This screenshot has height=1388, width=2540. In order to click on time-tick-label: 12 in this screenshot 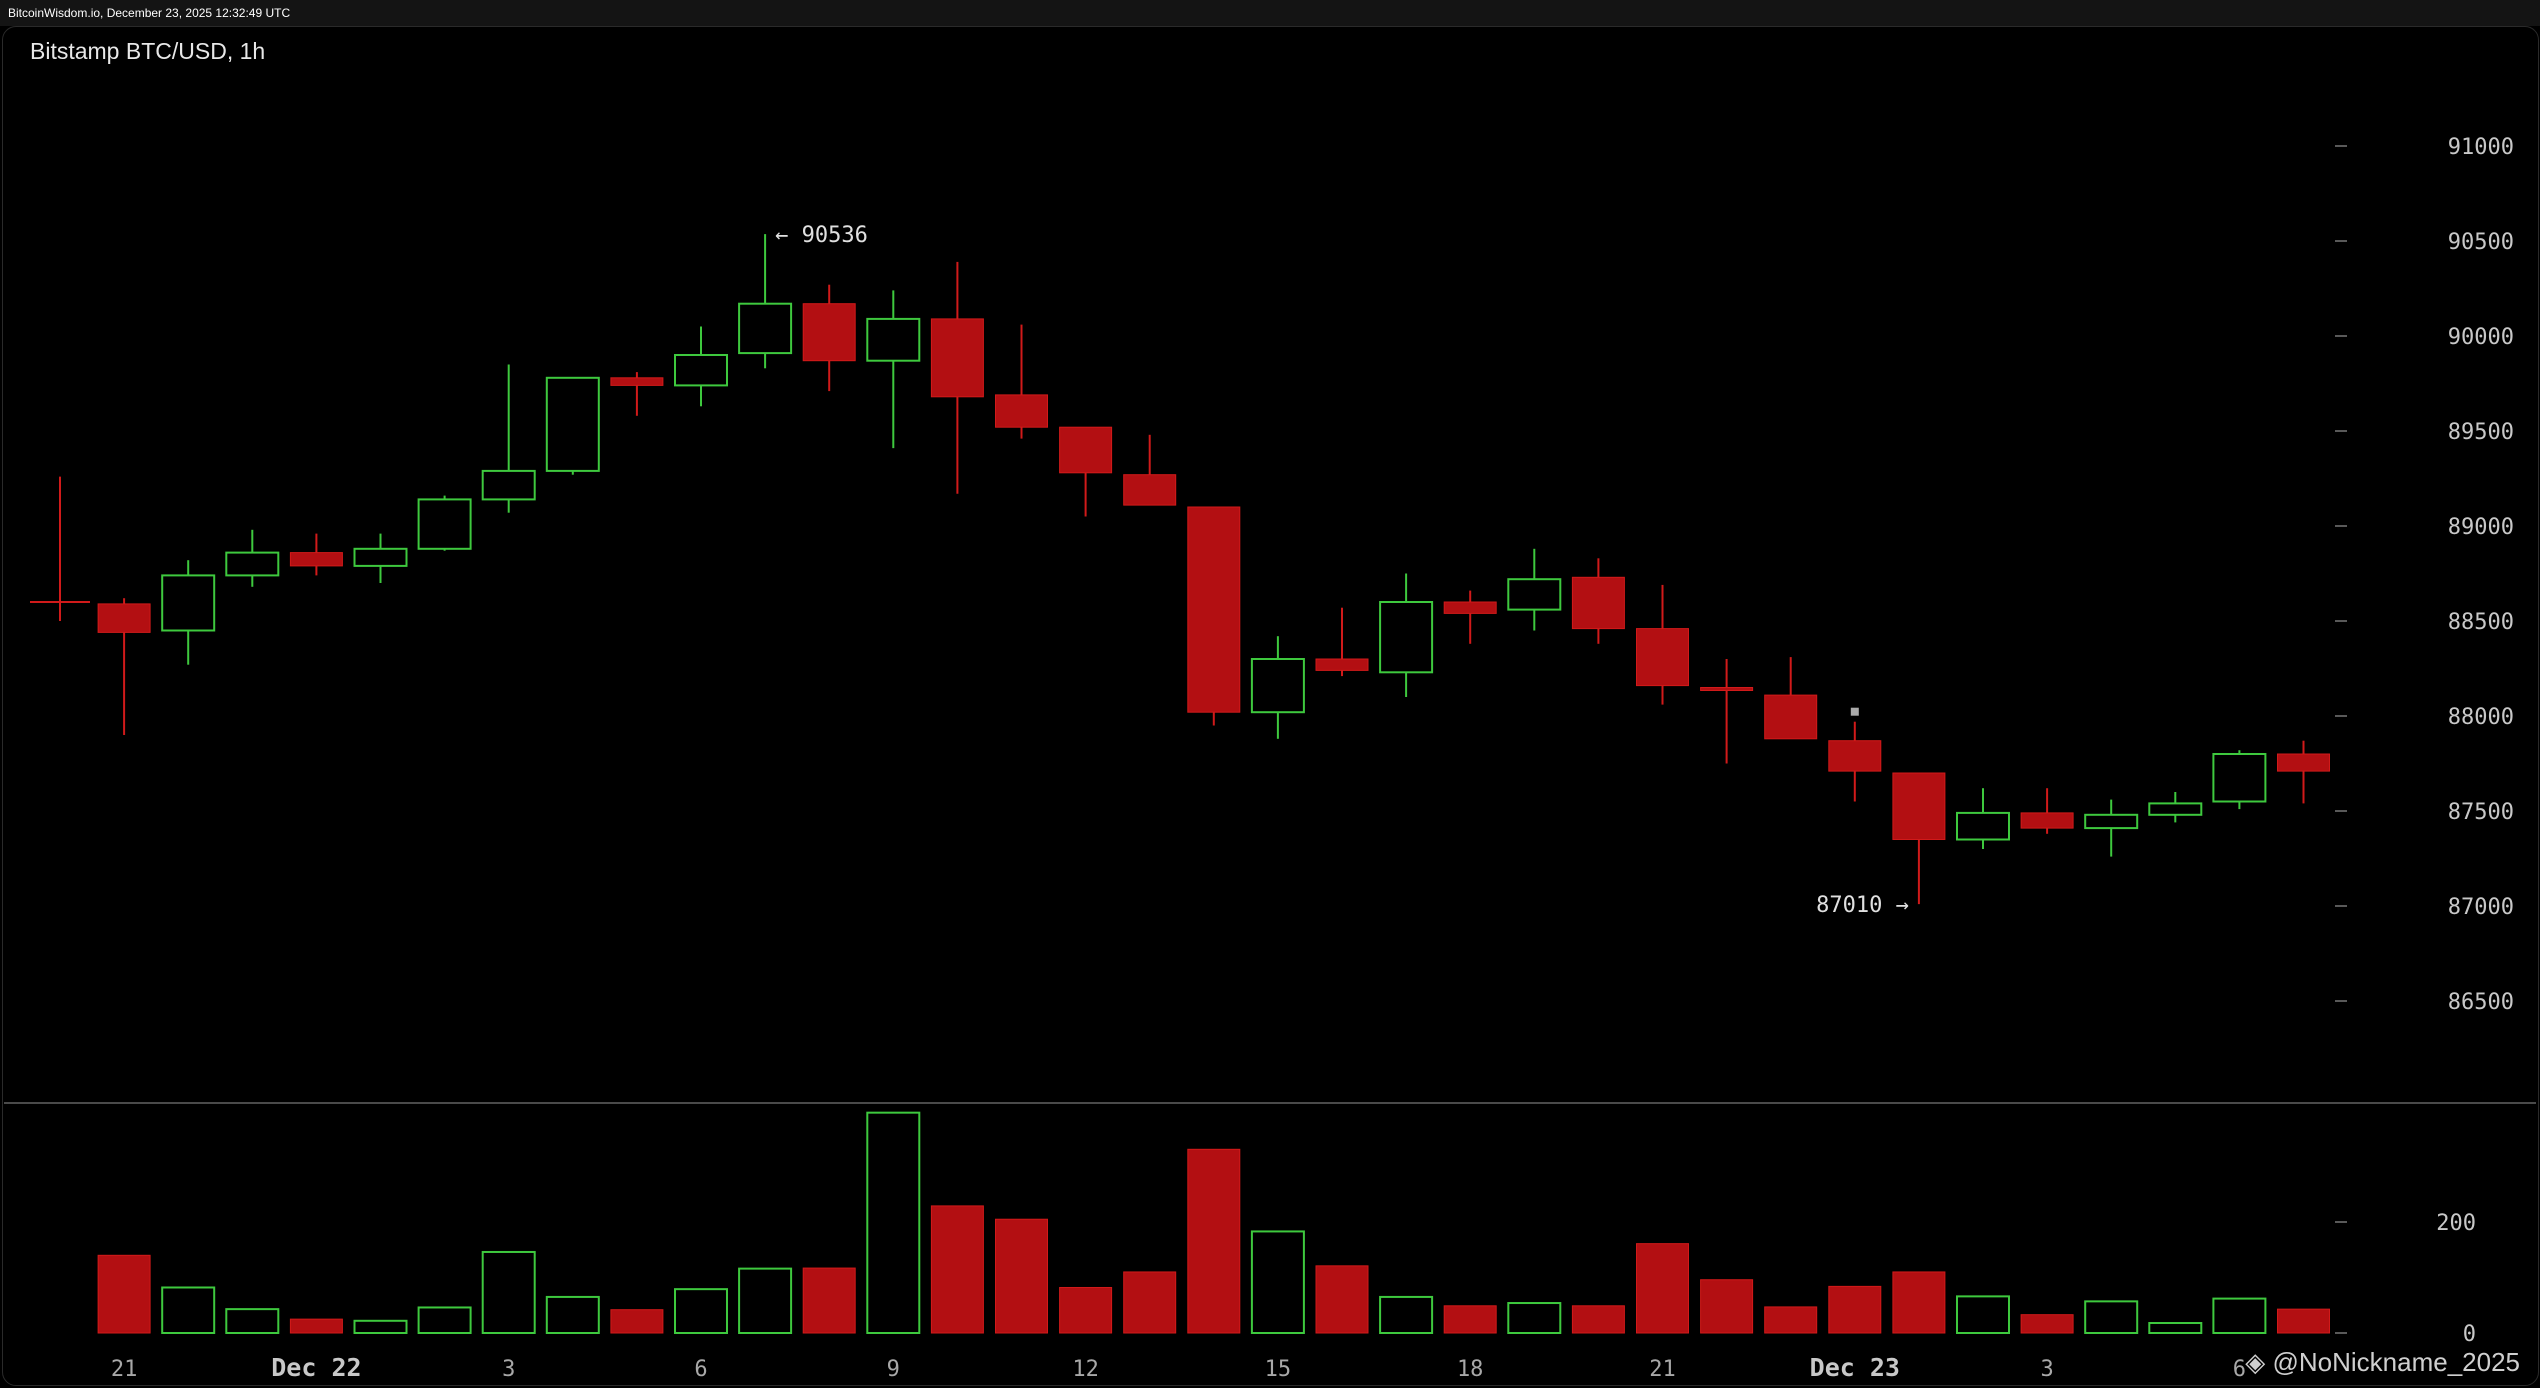, I will do `click(1085, 1369)`.